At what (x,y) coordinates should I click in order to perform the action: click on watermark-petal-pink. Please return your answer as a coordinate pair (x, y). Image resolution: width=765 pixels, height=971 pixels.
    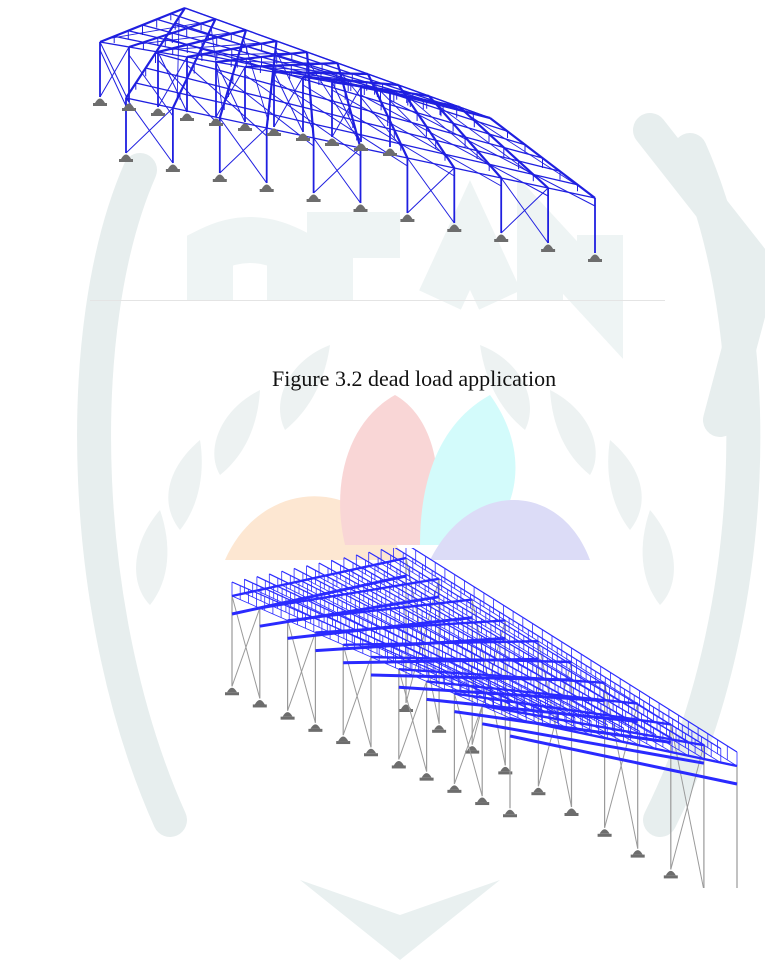
    Looking at the image, I should click on (389, 470).